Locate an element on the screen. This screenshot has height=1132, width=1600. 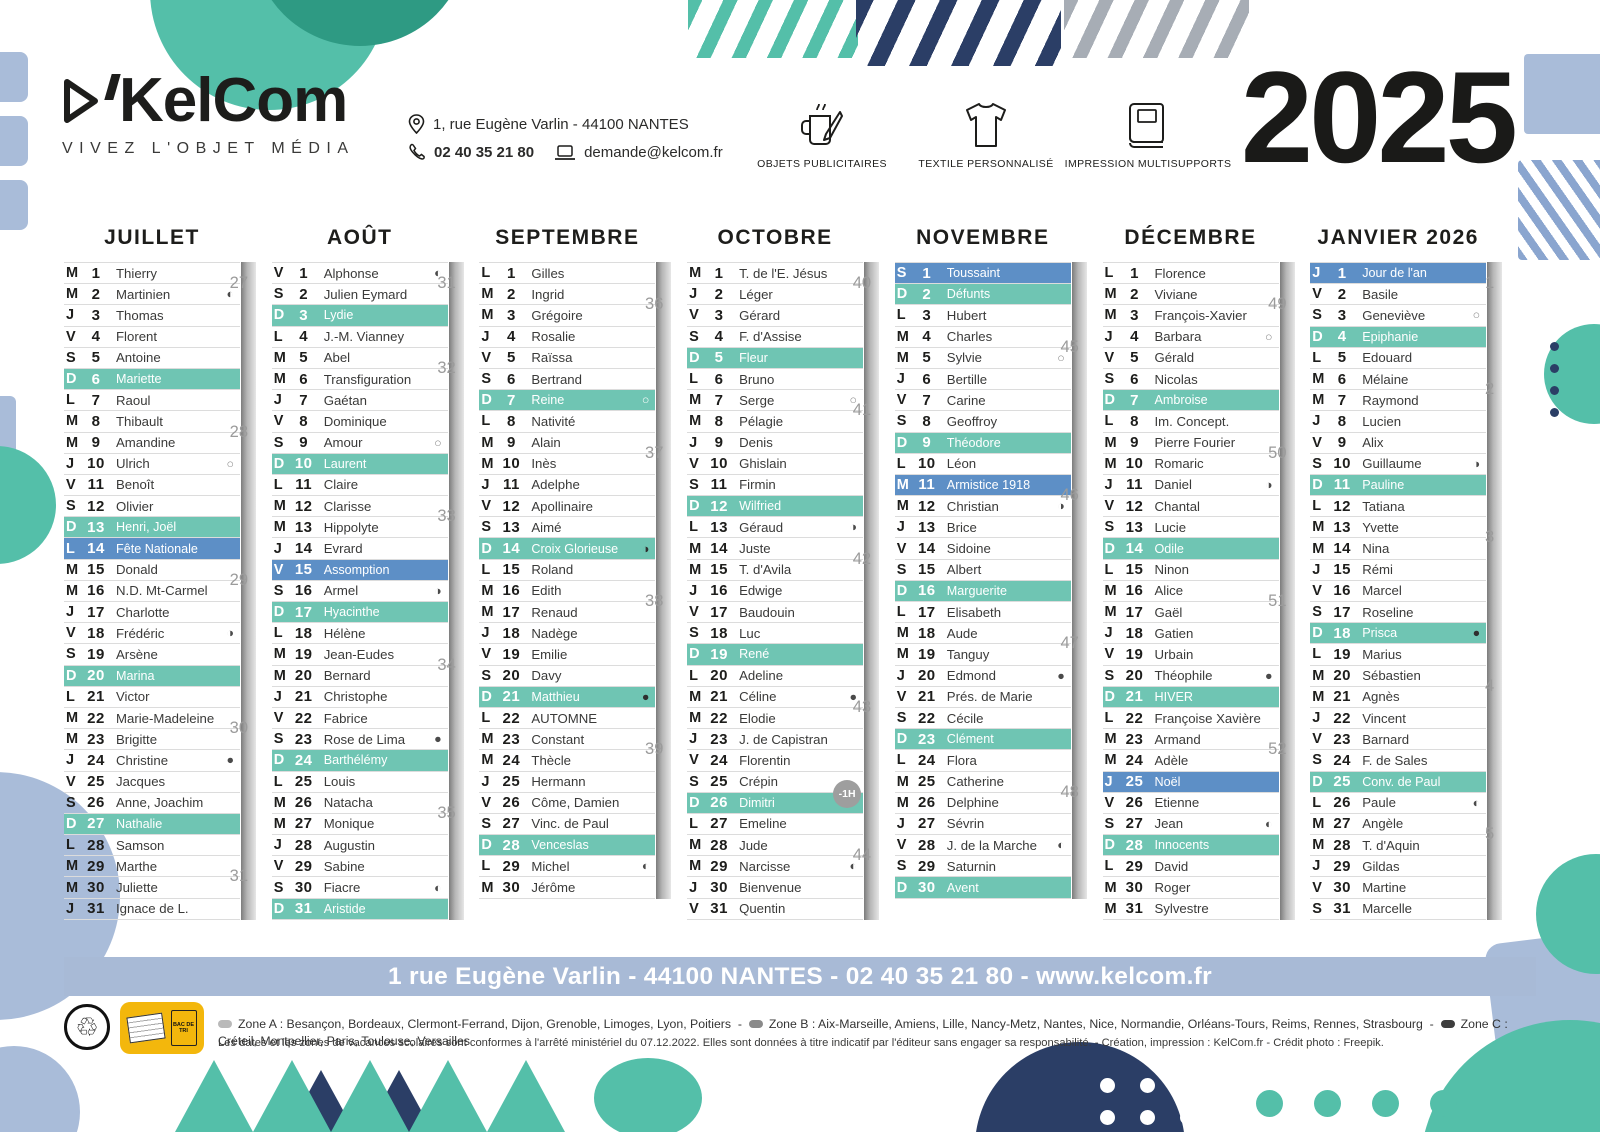
calendar-day-row: J 25 Hermann is located at coordinates (567, 782).